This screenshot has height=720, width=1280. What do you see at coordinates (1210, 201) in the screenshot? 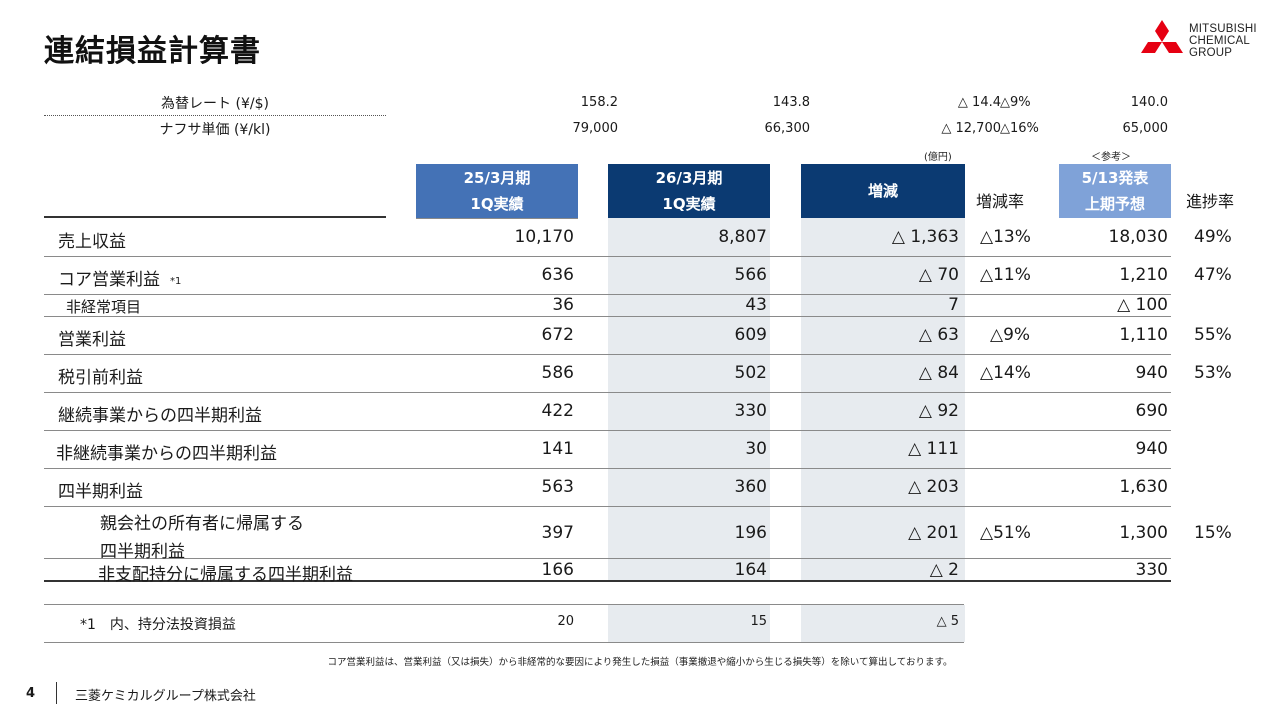
I see `header-progress-rate: 進捗率` at bounding box center [1210, 201].